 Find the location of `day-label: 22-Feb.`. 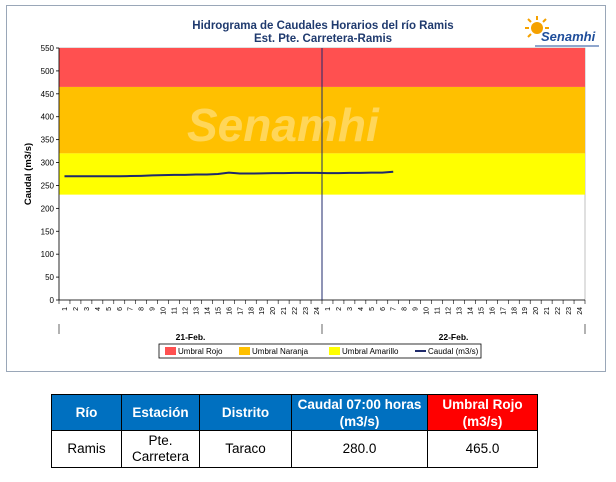

day-label: 22-Feb. is located at coordinates (454, 337).